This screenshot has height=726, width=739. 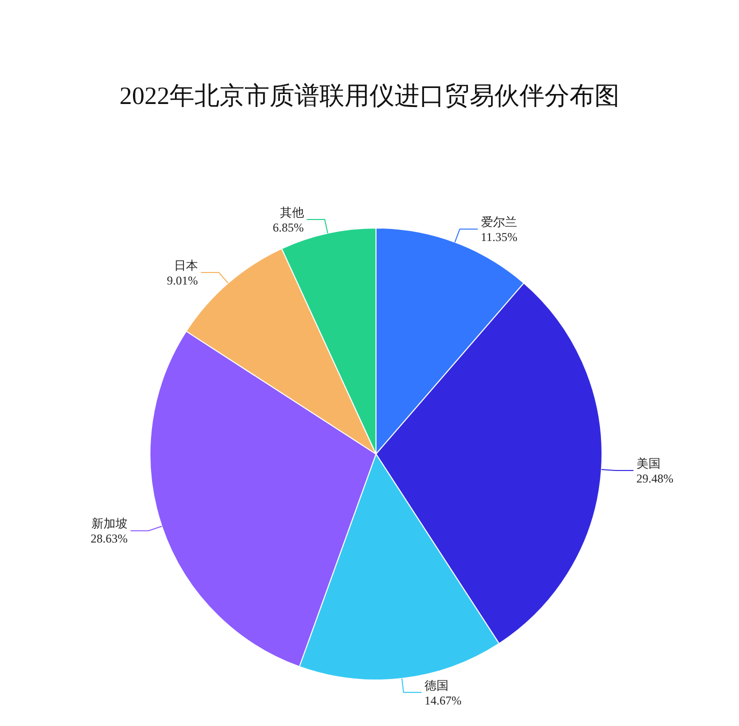 What do you see at coordinates (648, 463) in the screenshot?
I see `slice-label: 美国` at bounding box center [648, 463].